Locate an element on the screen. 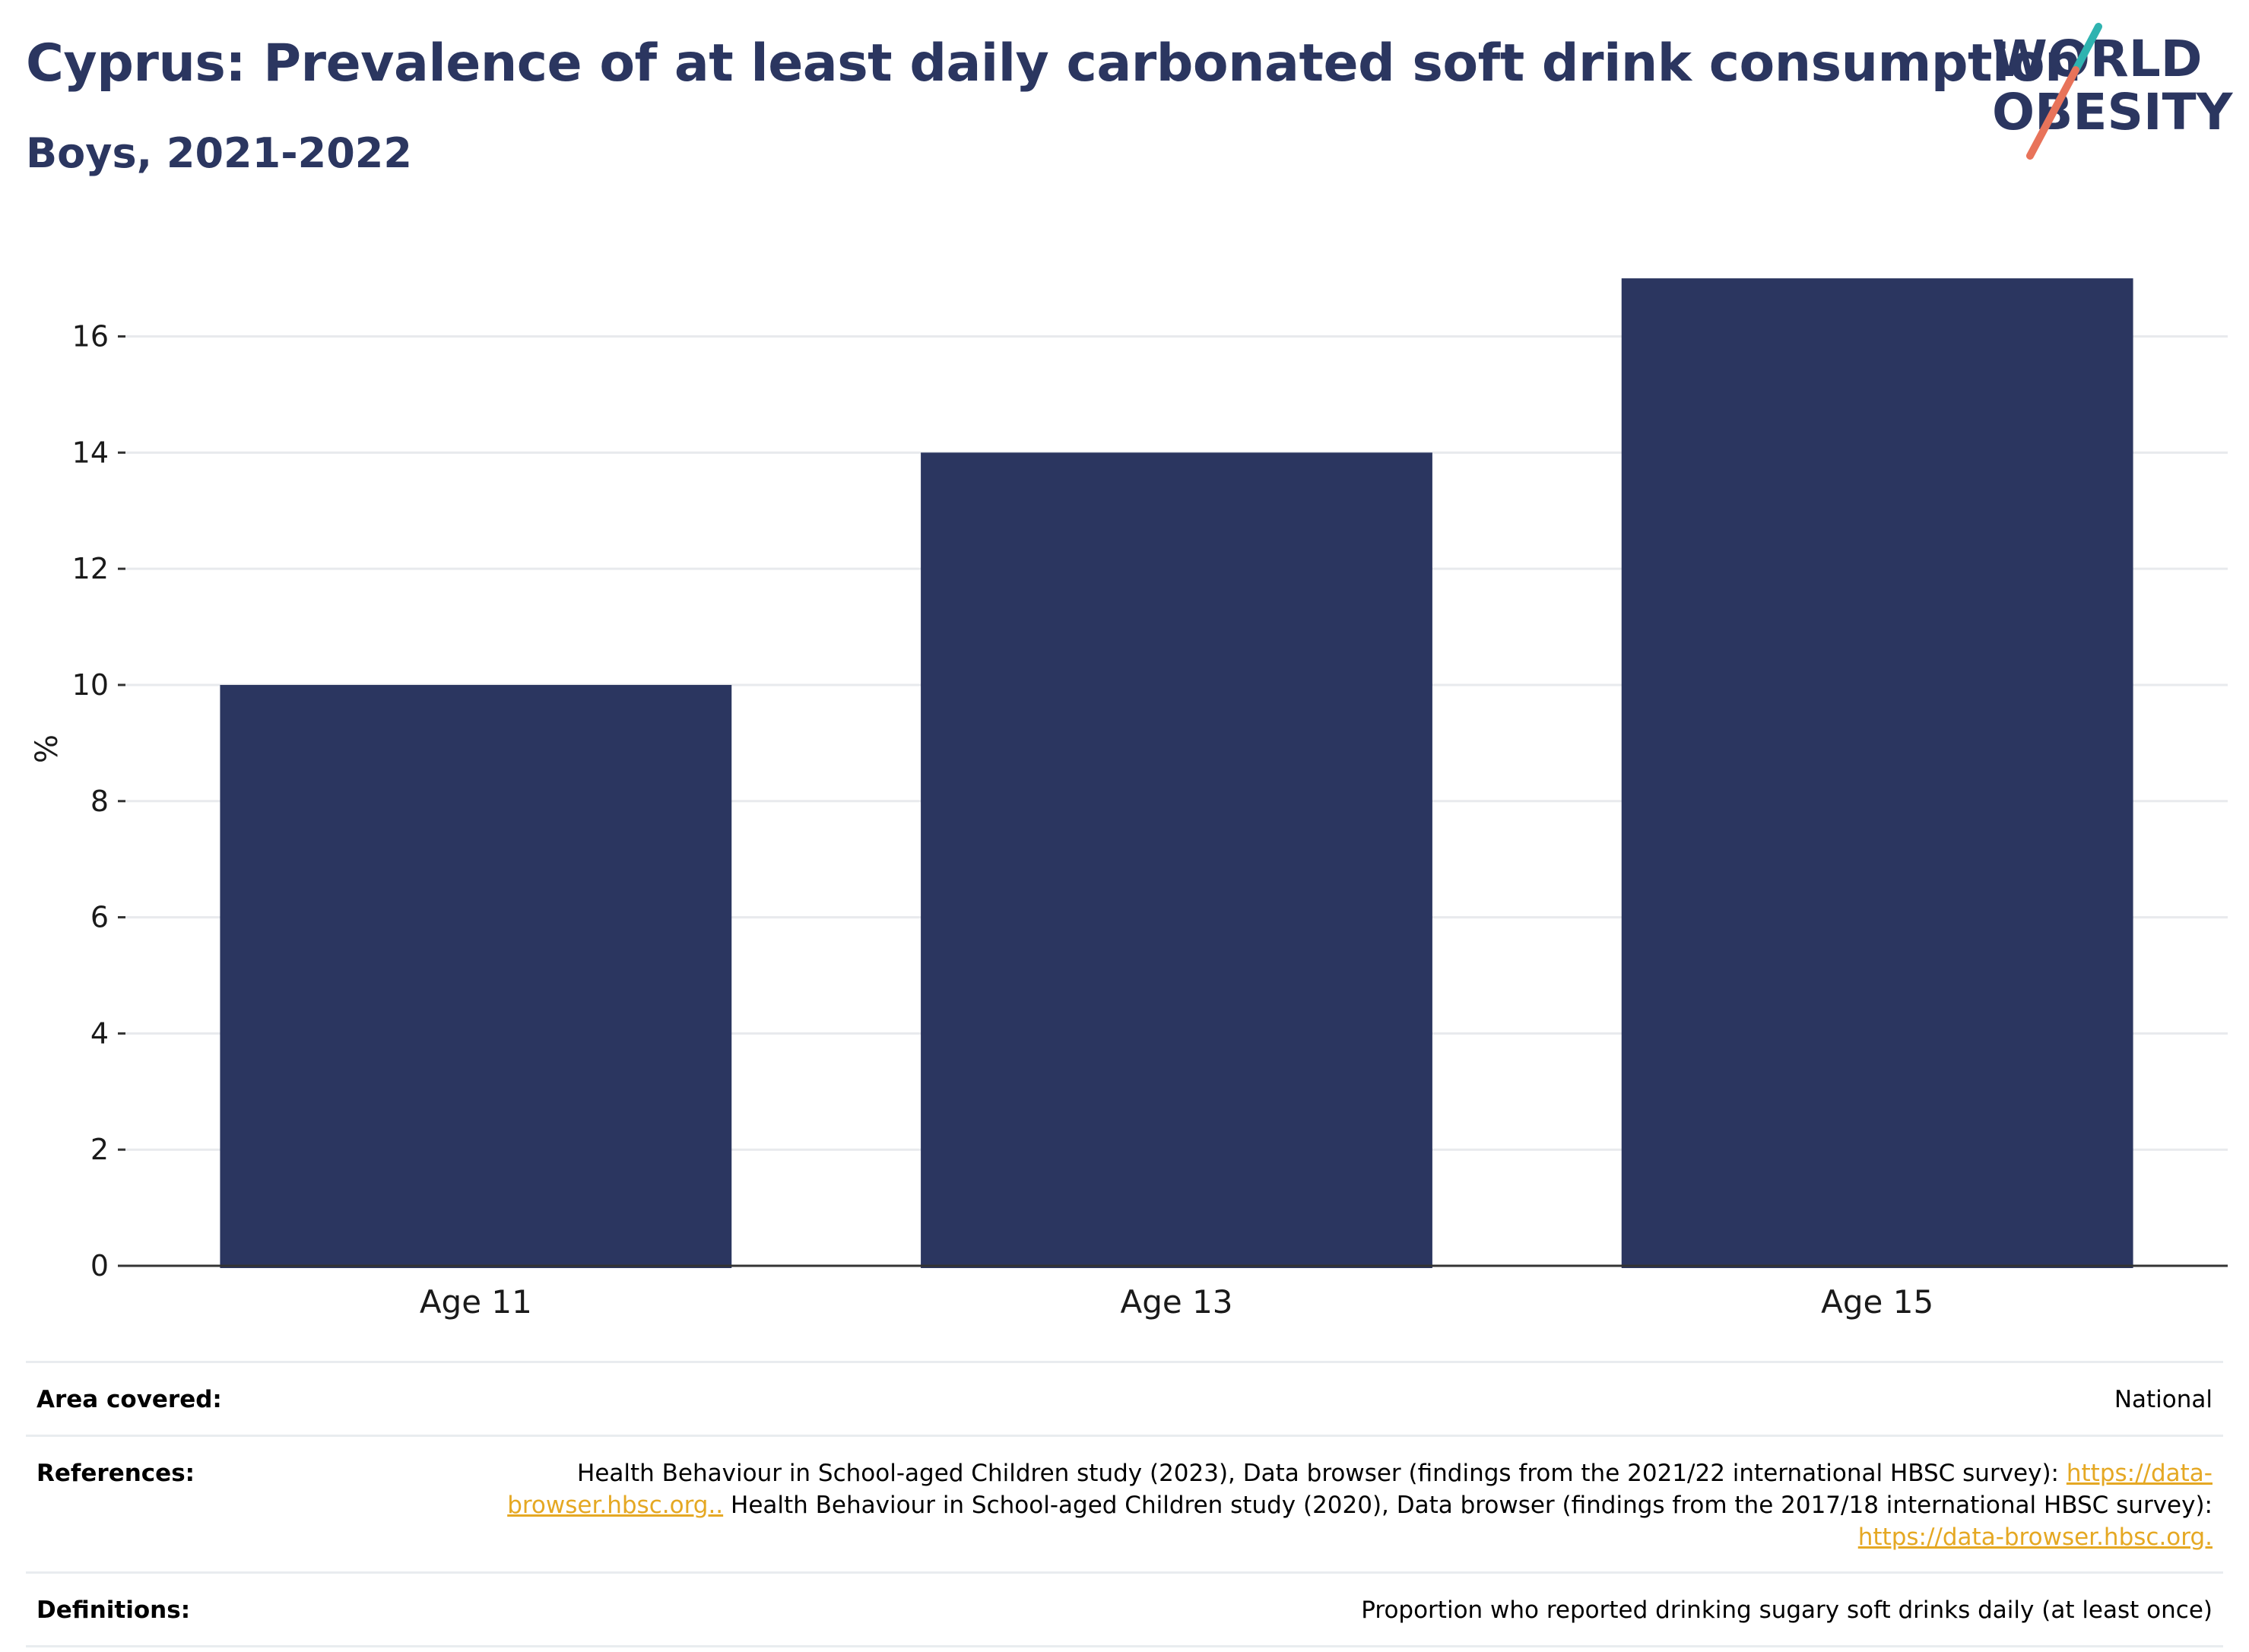 Image resolution: width=2249 pixels, height=1652 pixels. y-tick-label: 6 is located at coordinates (99, 917).